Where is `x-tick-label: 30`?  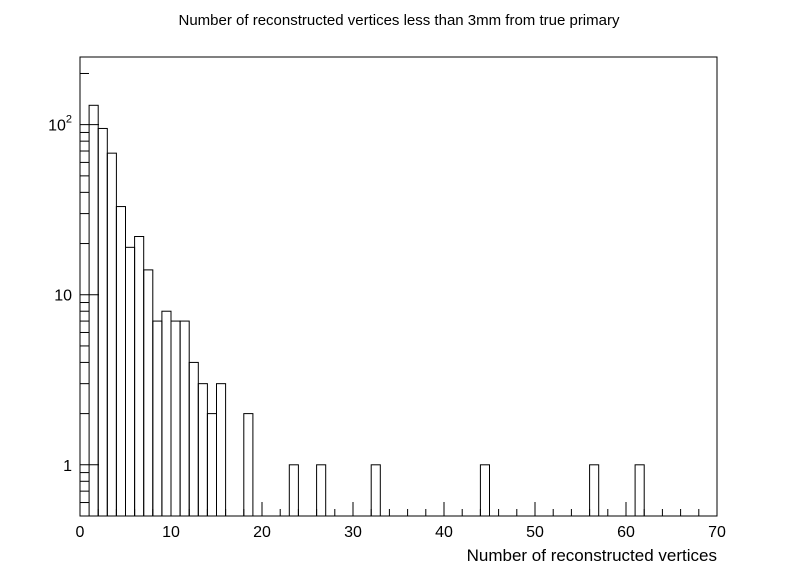
x-tick-label: 30 is located at coordinates (353, 532).